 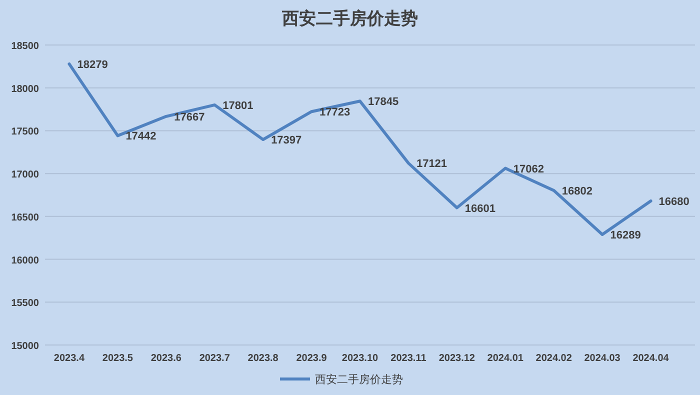 What do you see at coordinates (286, 140) in the screenshot?
I see `data-label: 17397` at bounding box center [286, 140].